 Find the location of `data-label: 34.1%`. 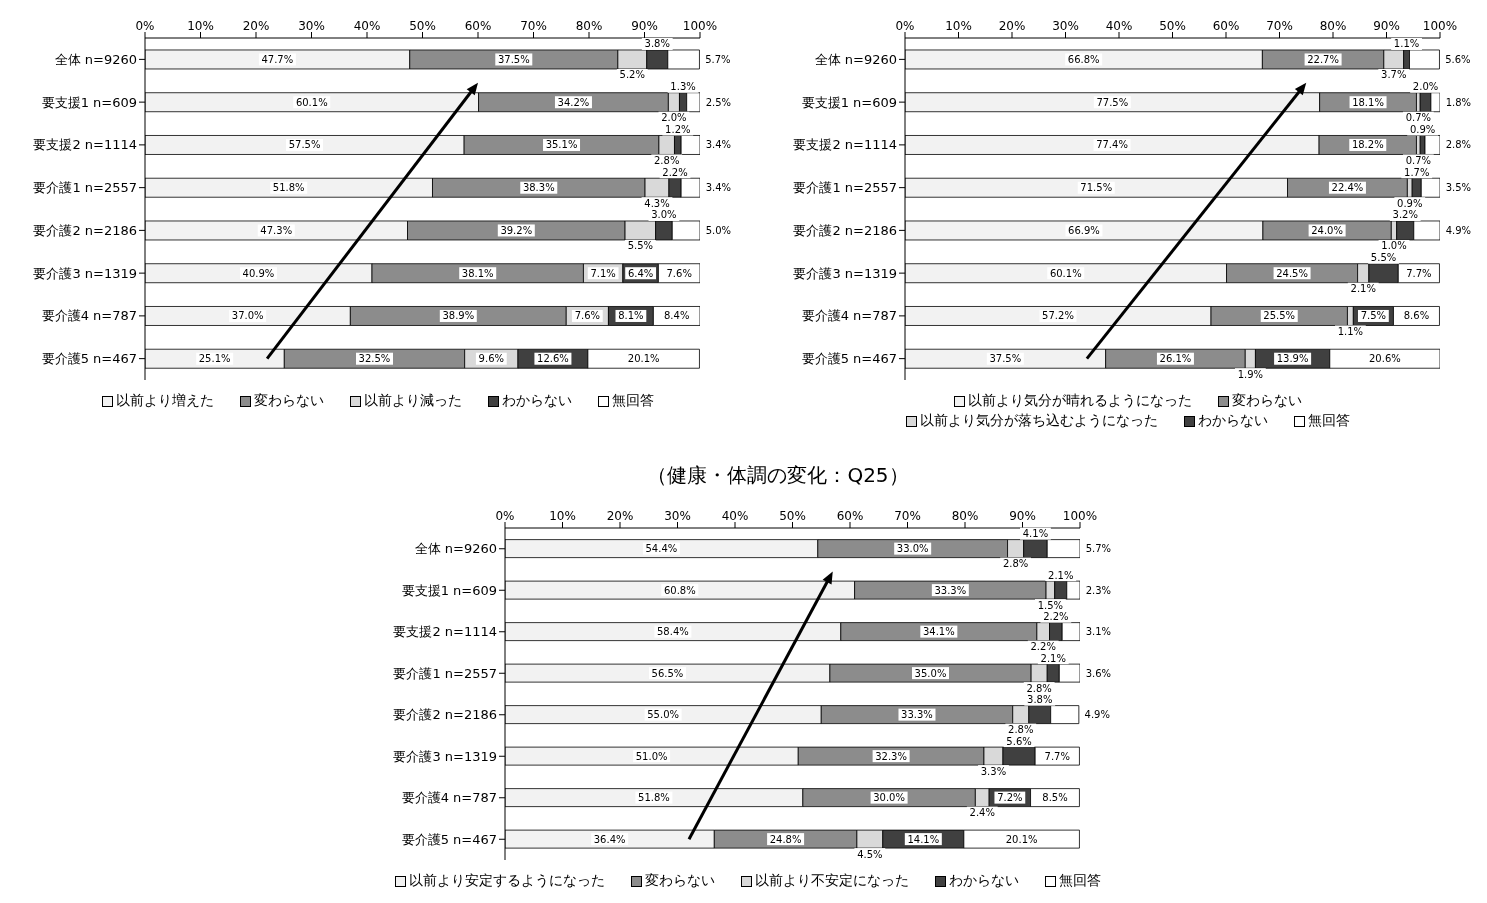

data-label: 34.1% is located at coordinates (938, 632).